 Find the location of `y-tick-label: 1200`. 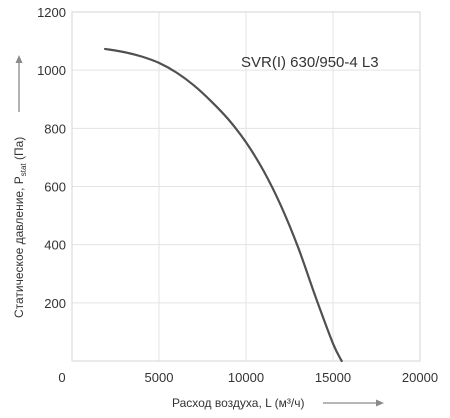

y-tick-label: 1200 is located at coordinates (51, 12).